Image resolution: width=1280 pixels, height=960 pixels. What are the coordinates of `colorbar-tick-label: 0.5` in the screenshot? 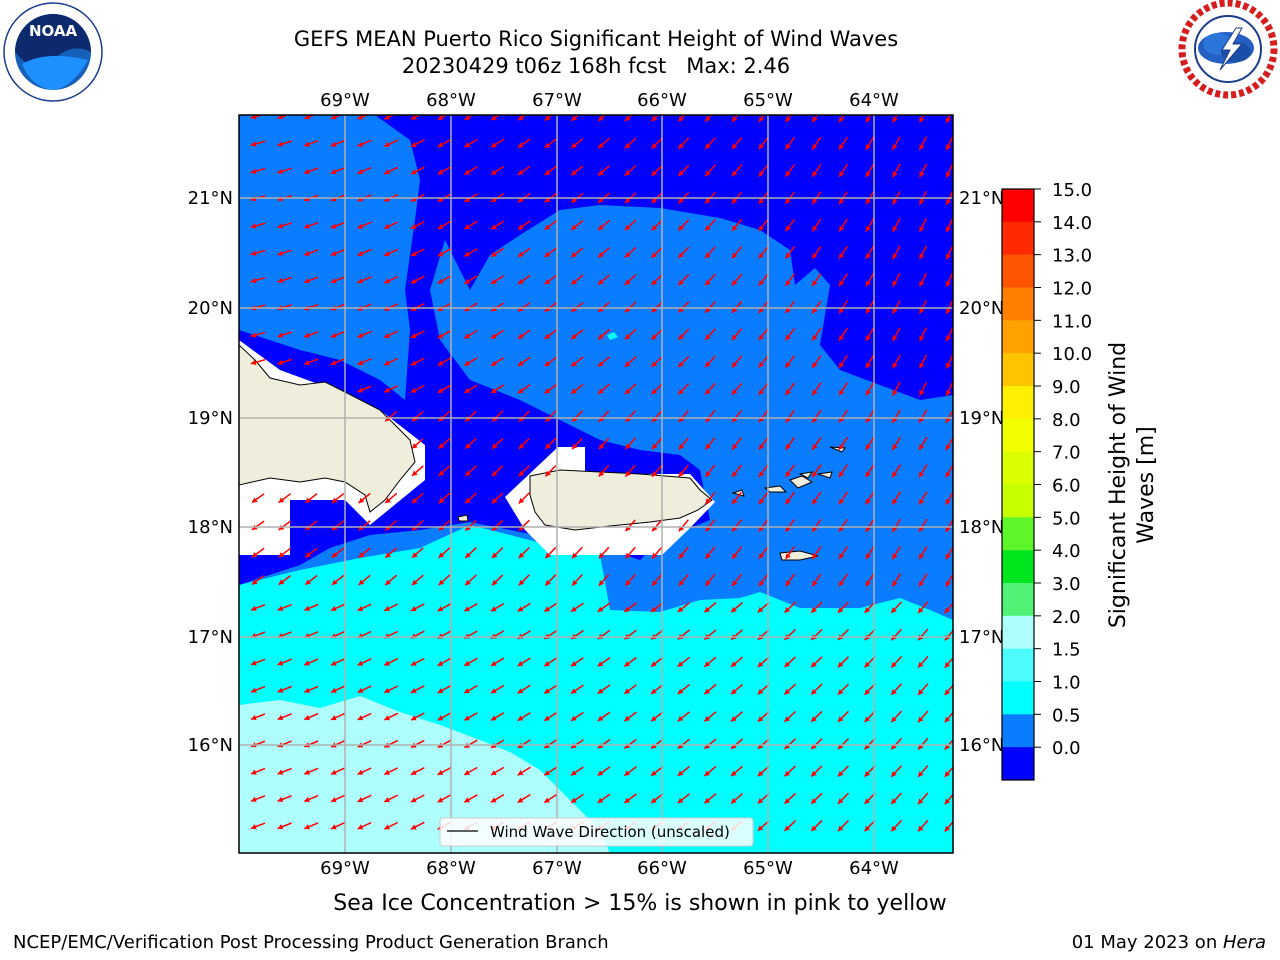 It's located at (1066, 715).